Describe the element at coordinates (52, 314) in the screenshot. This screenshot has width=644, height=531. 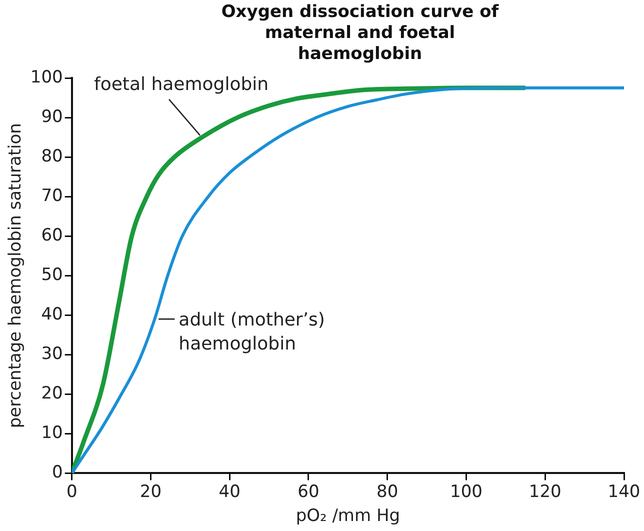
I see `y-tick-label: 40` at that location.